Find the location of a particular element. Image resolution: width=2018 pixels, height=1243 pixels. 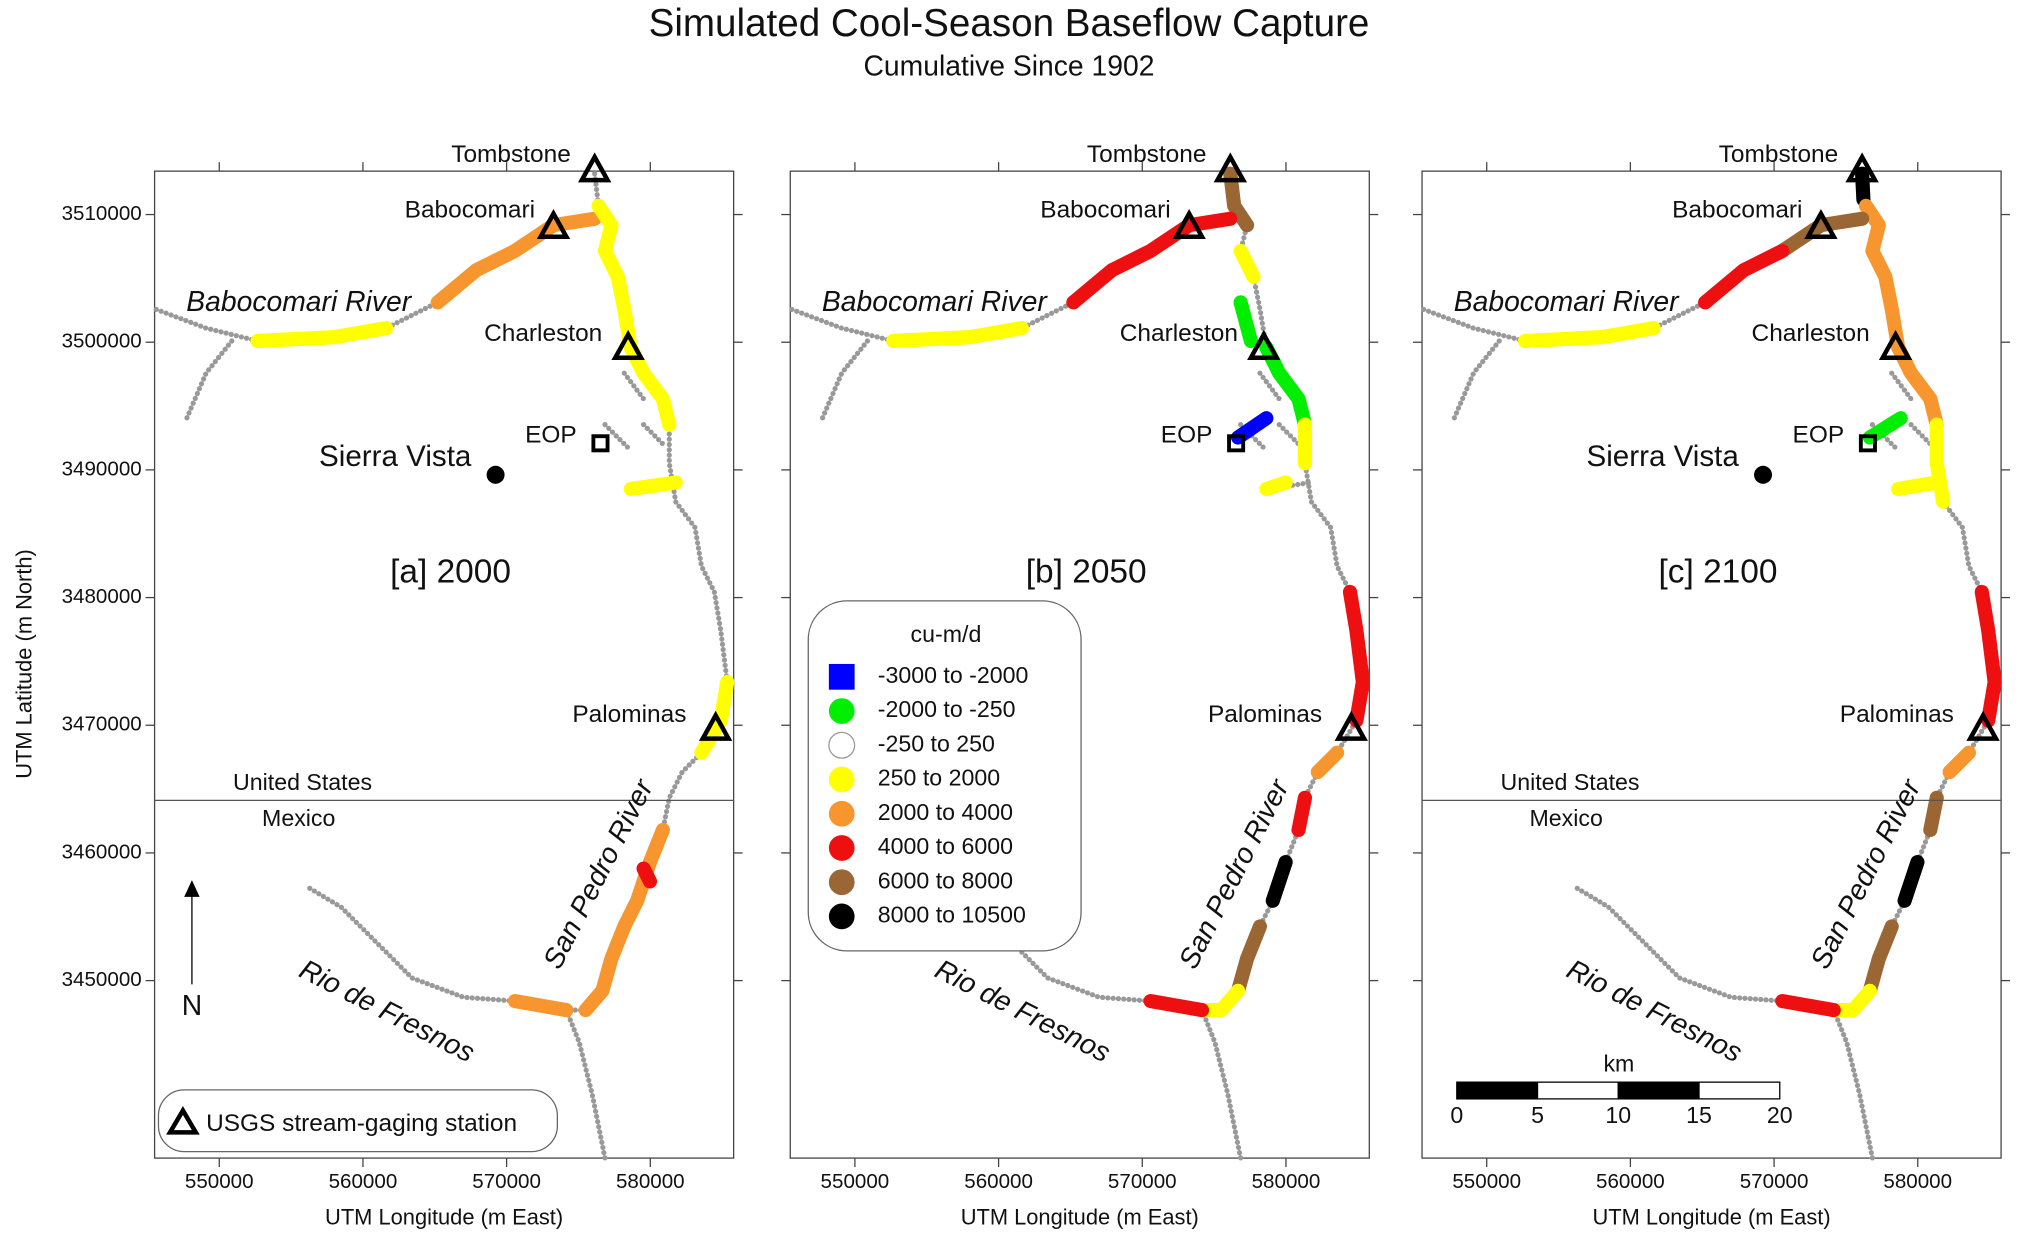

scale-bar-label: 0 is located at coordinates (1456, 1115).